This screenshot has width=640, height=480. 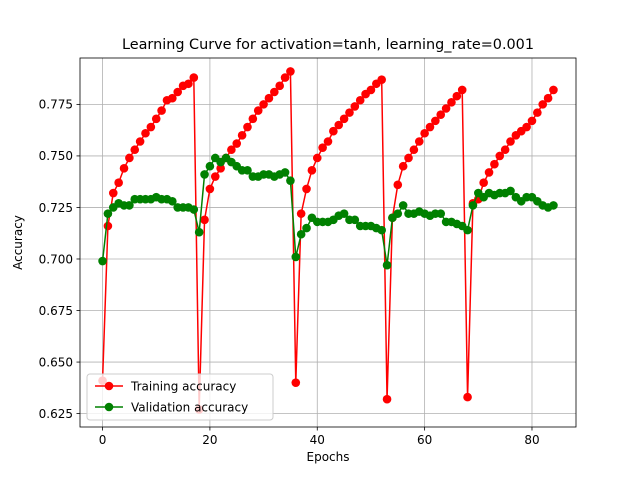 What do you see at coordinates (531, 440) in the screenshot?
I see `x-tick-label: 80` at bounding box center [531, 440].